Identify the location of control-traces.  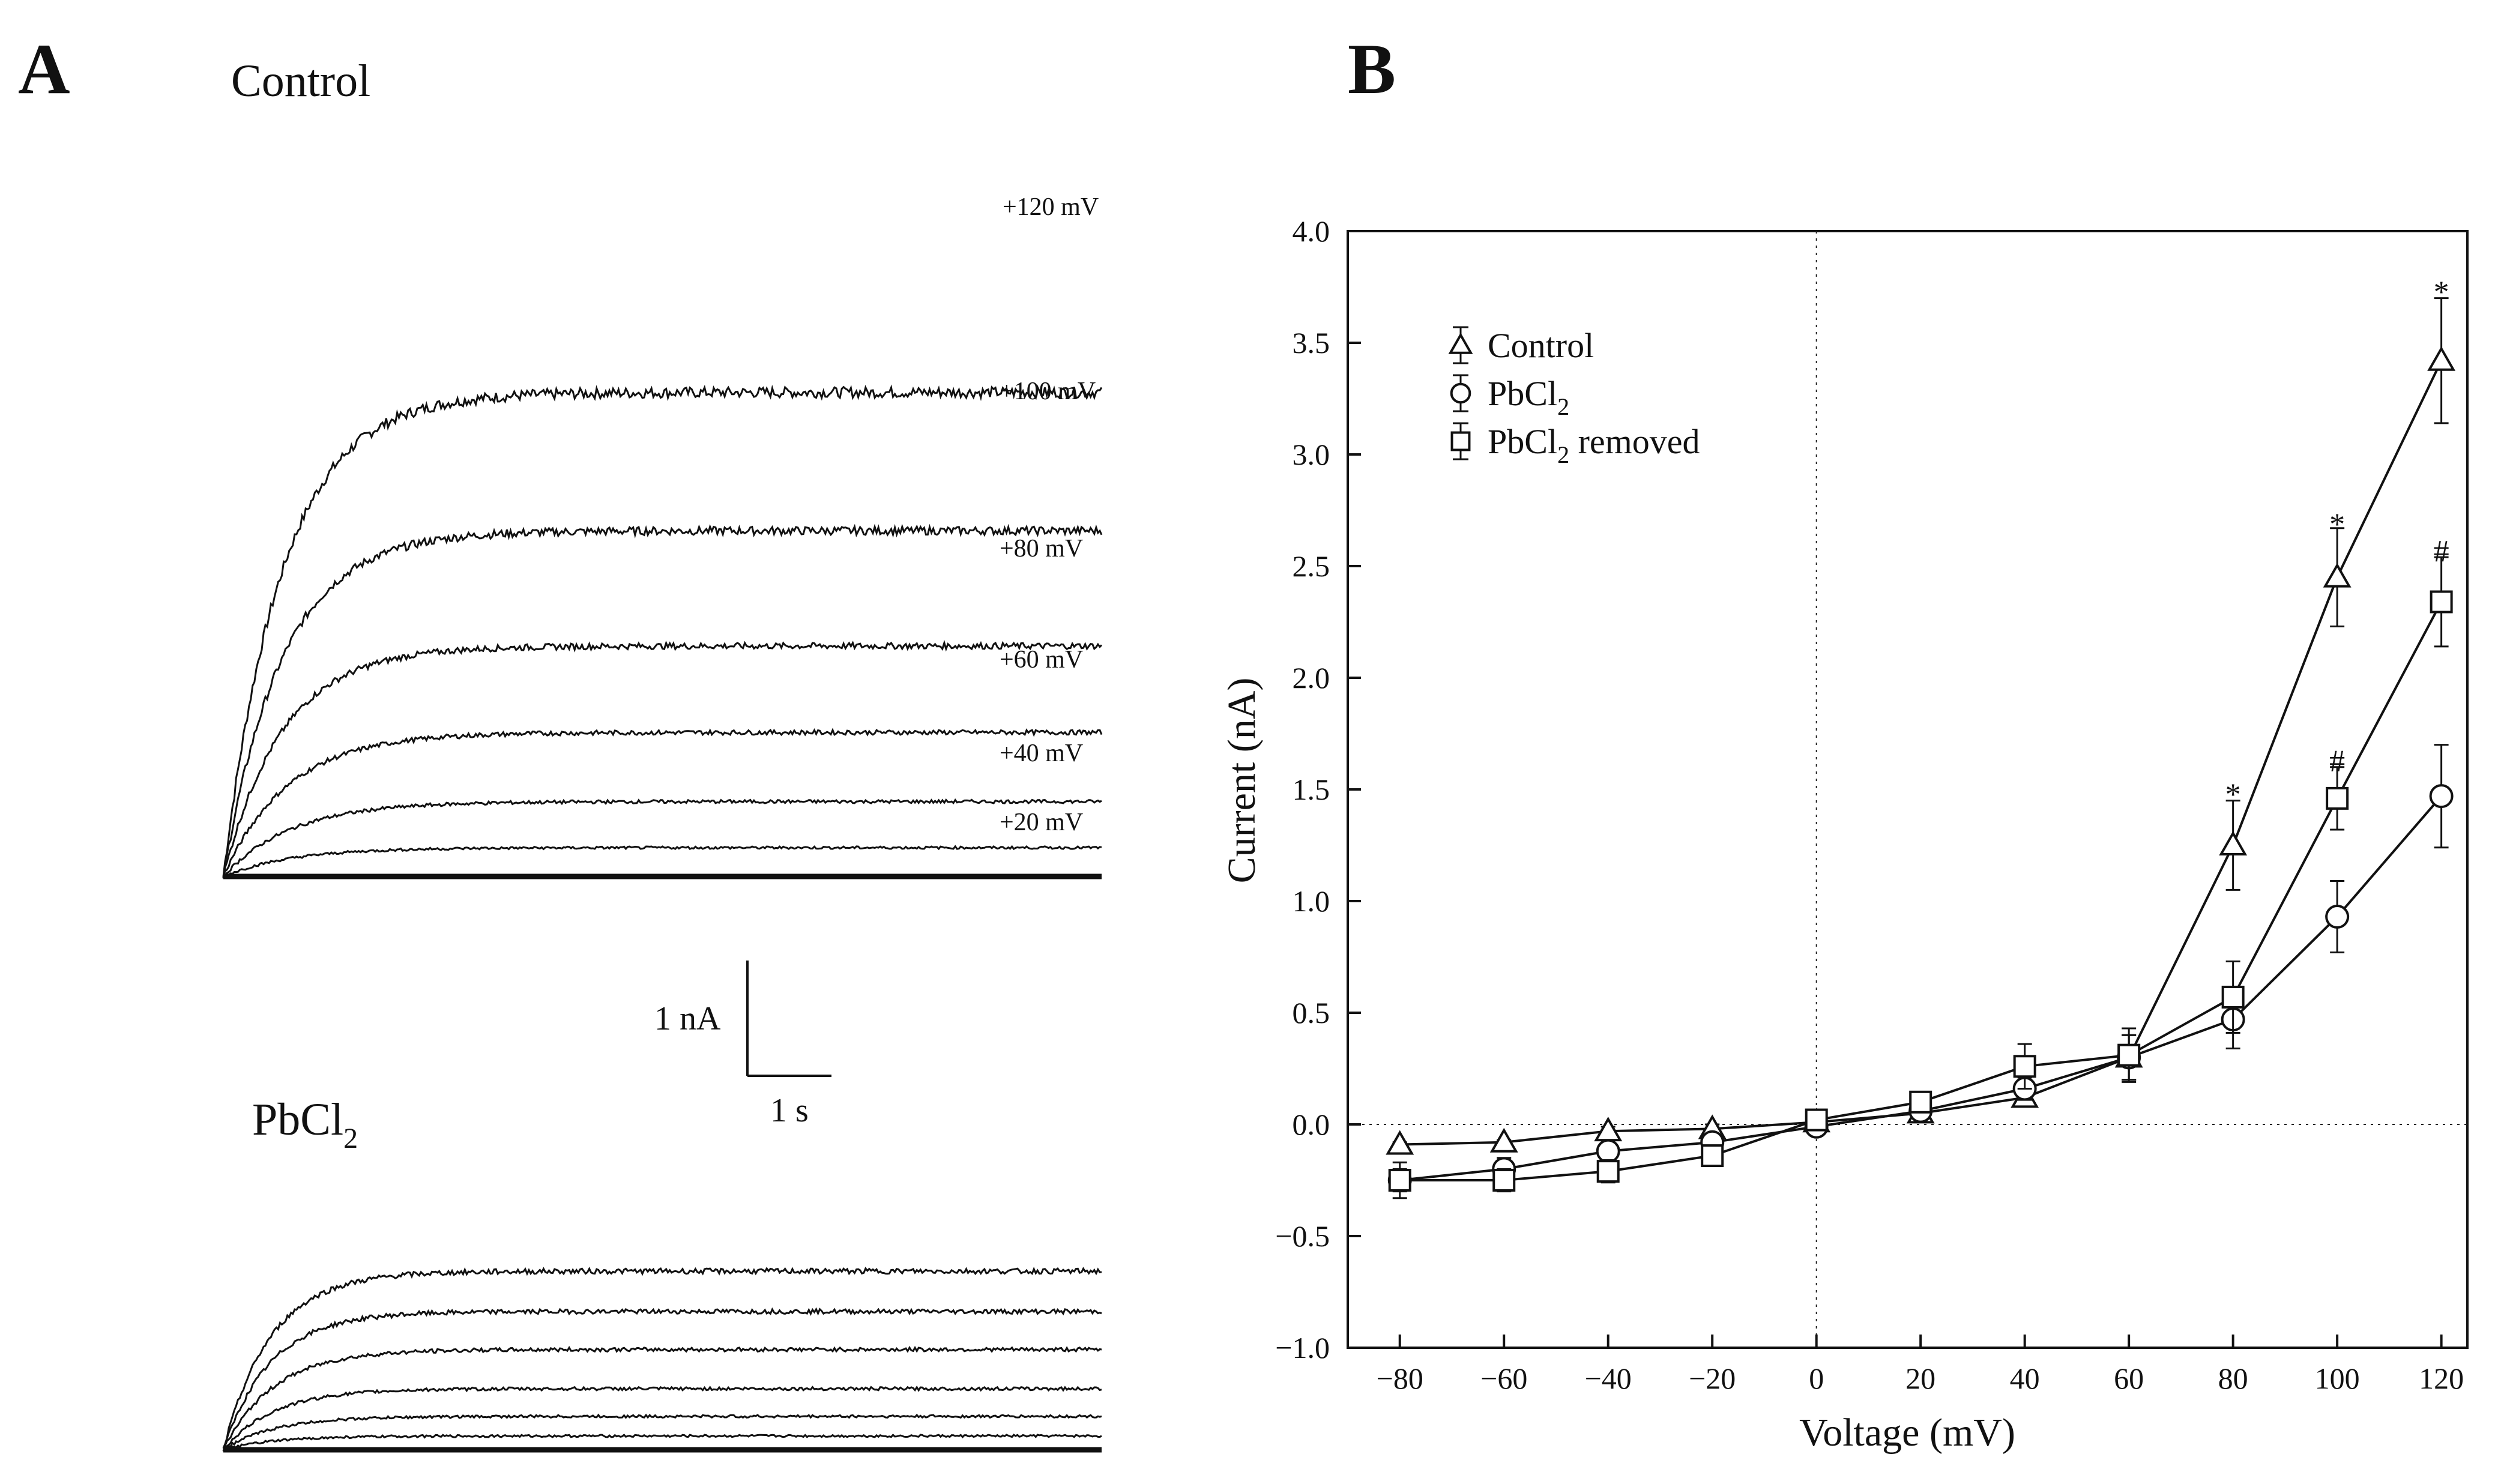
(662, 632).